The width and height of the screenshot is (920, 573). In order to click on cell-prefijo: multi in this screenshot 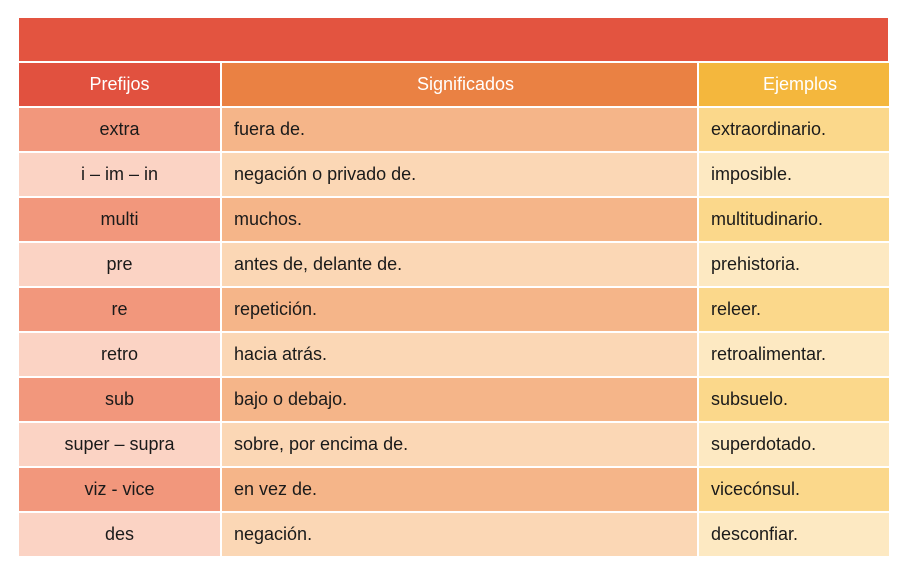, I will do `click(119, 219)`.